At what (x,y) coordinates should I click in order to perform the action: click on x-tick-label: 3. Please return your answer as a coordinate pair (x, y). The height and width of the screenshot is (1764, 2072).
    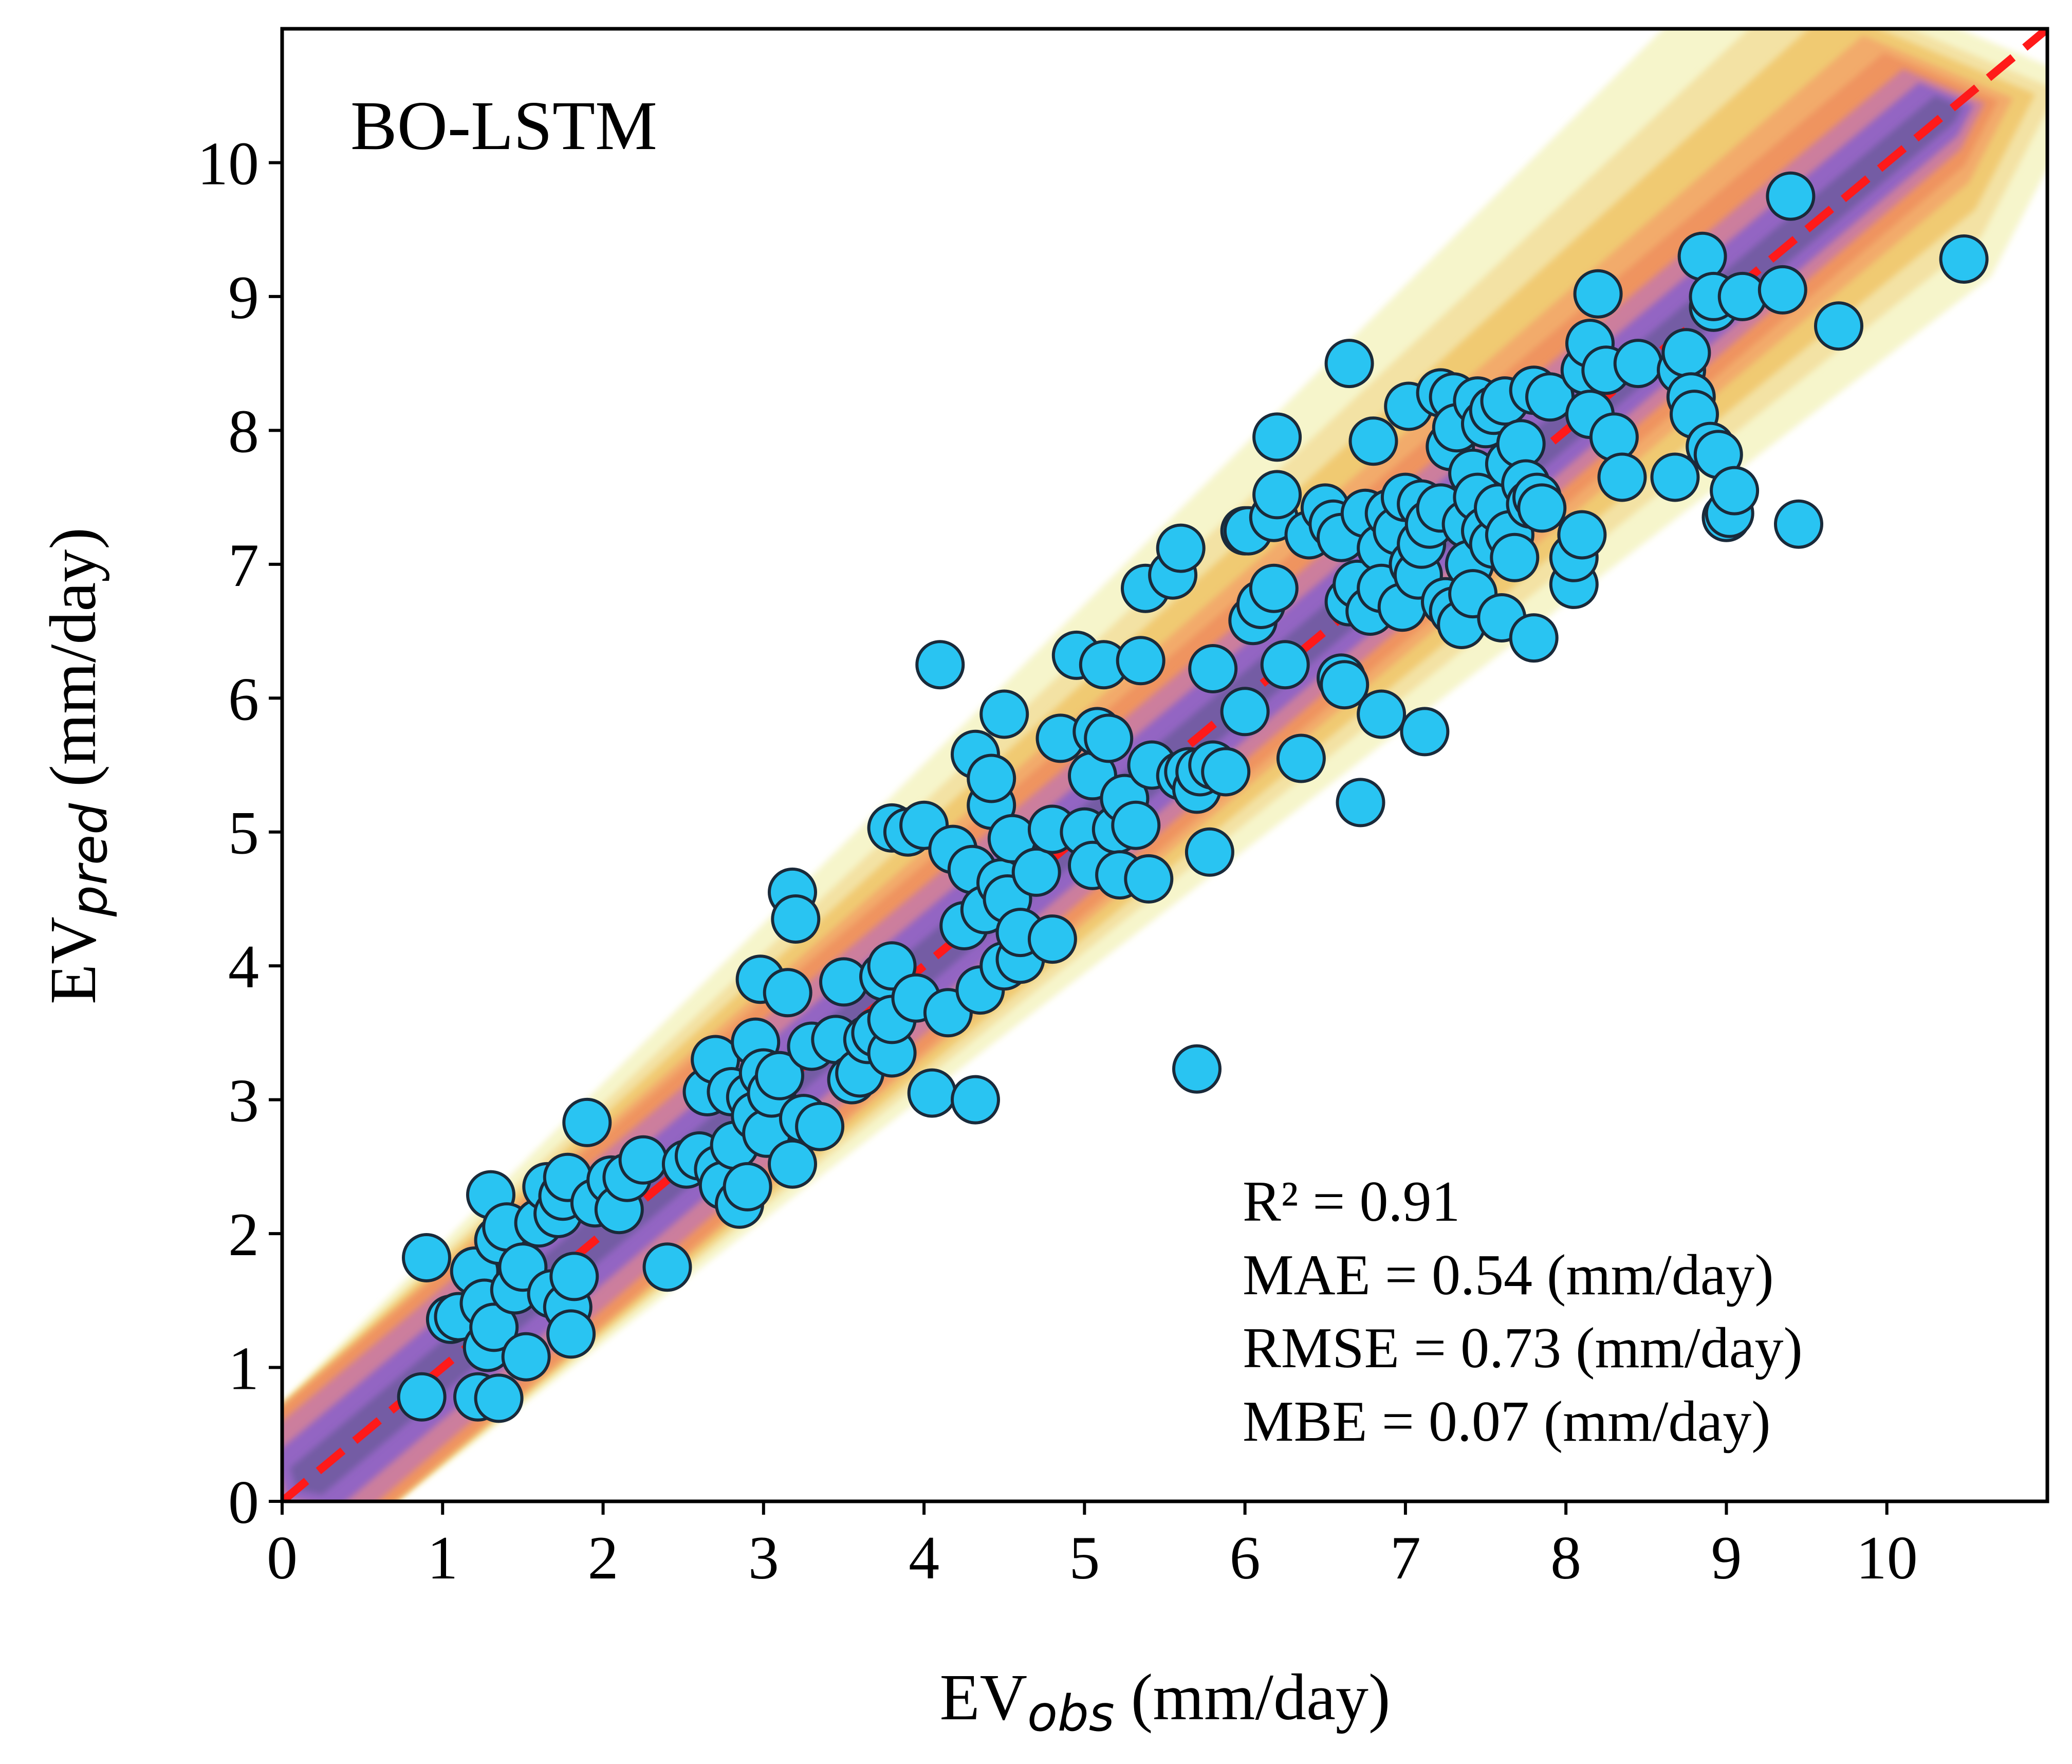
    Looking at the image, I should click on (763, 1557).